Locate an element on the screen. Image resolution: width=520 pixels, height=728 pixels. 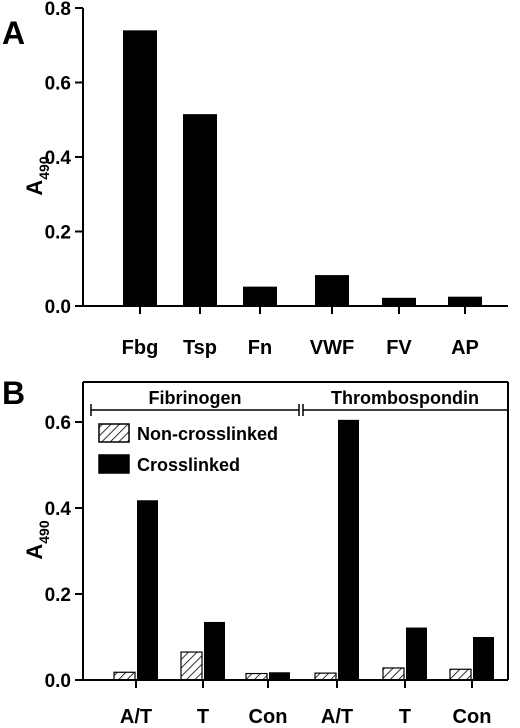
panel-a-x-tick-label: Fn is located at coordinates (260, 348).